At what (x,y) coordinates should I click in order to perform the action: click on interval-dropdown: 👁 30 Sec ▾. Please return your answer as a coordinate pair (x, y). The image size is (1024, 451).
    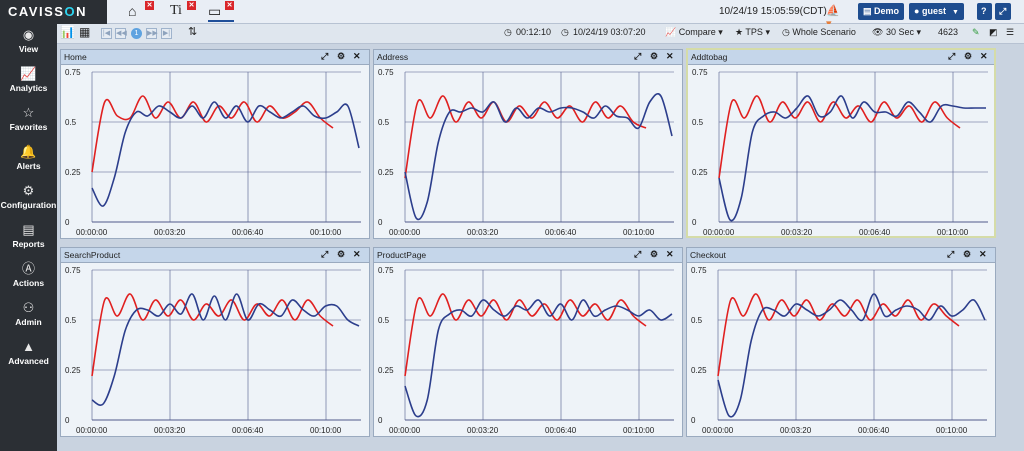
    Looking at the image, I should click on (897, 32).